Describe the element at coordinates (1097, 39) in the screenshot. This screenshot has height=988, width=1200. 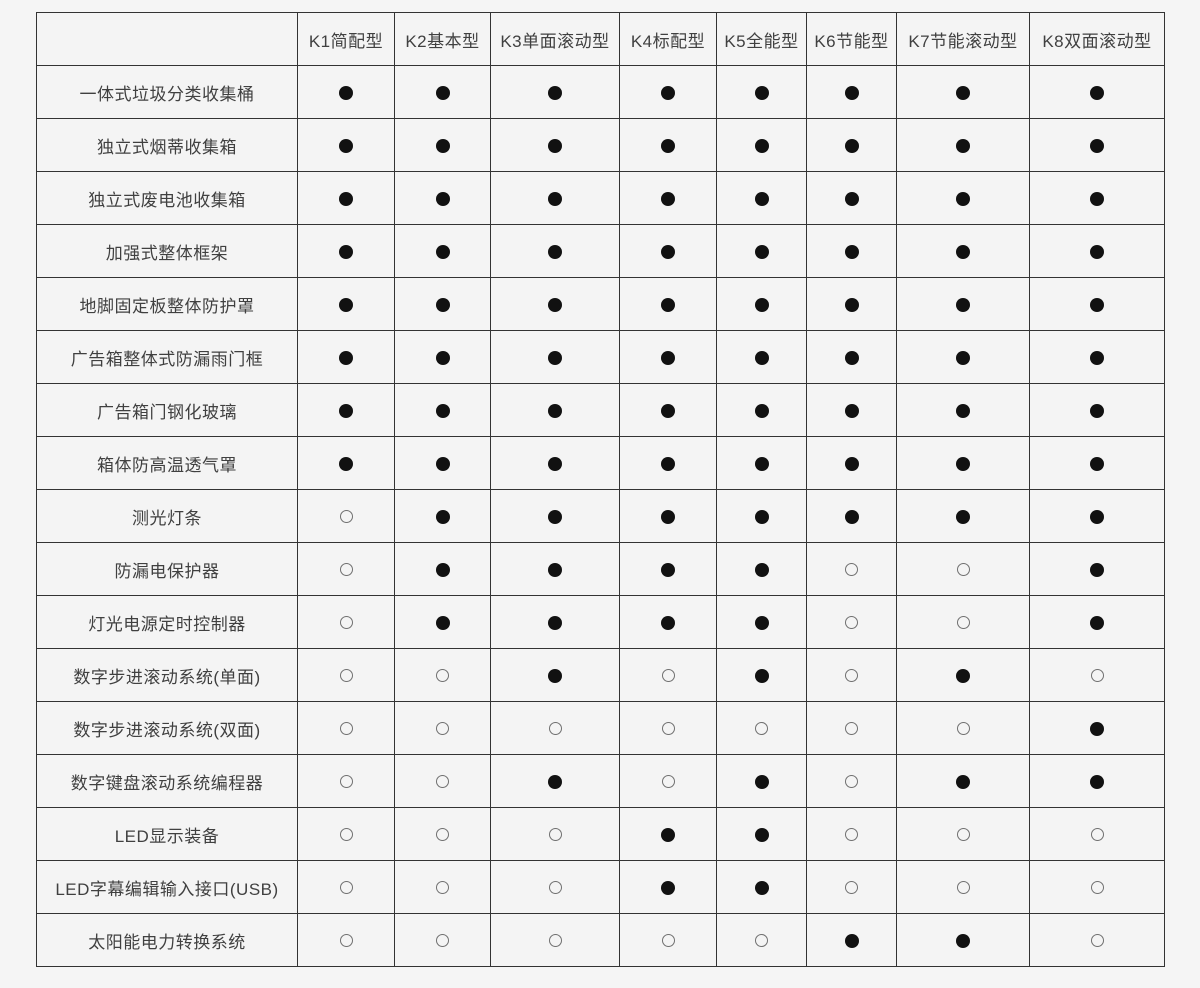
I see `column-header-k8: K8双面滚动型` at that location.